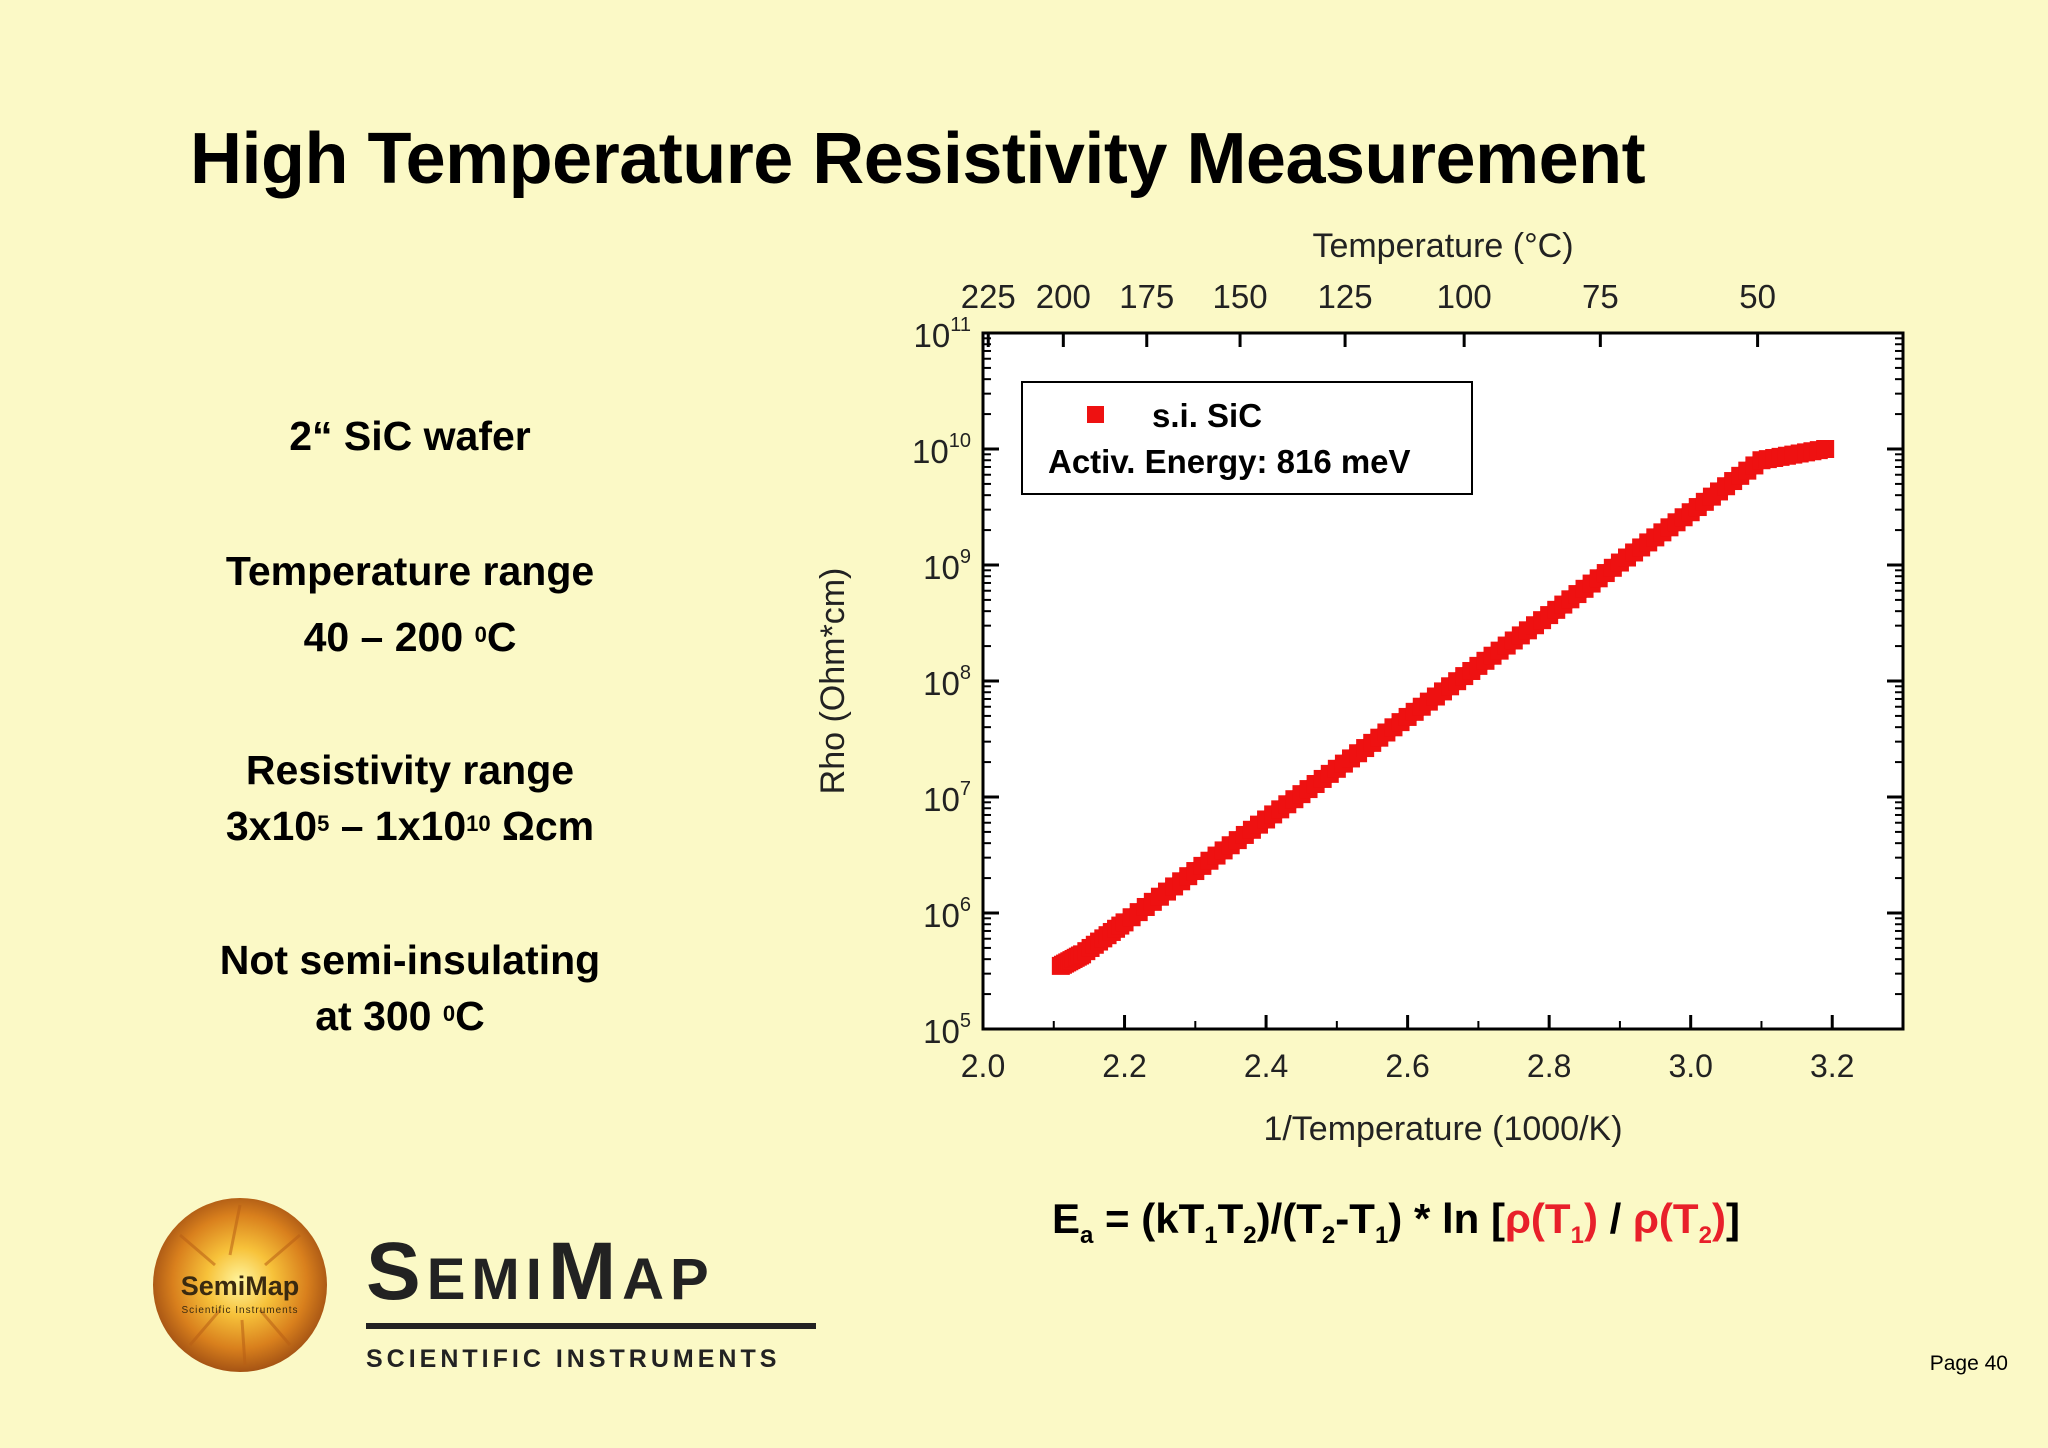 Image resolution: width=2048 pixels, height=1448 pixels. I want to click on data-point, so click(1825, 449).